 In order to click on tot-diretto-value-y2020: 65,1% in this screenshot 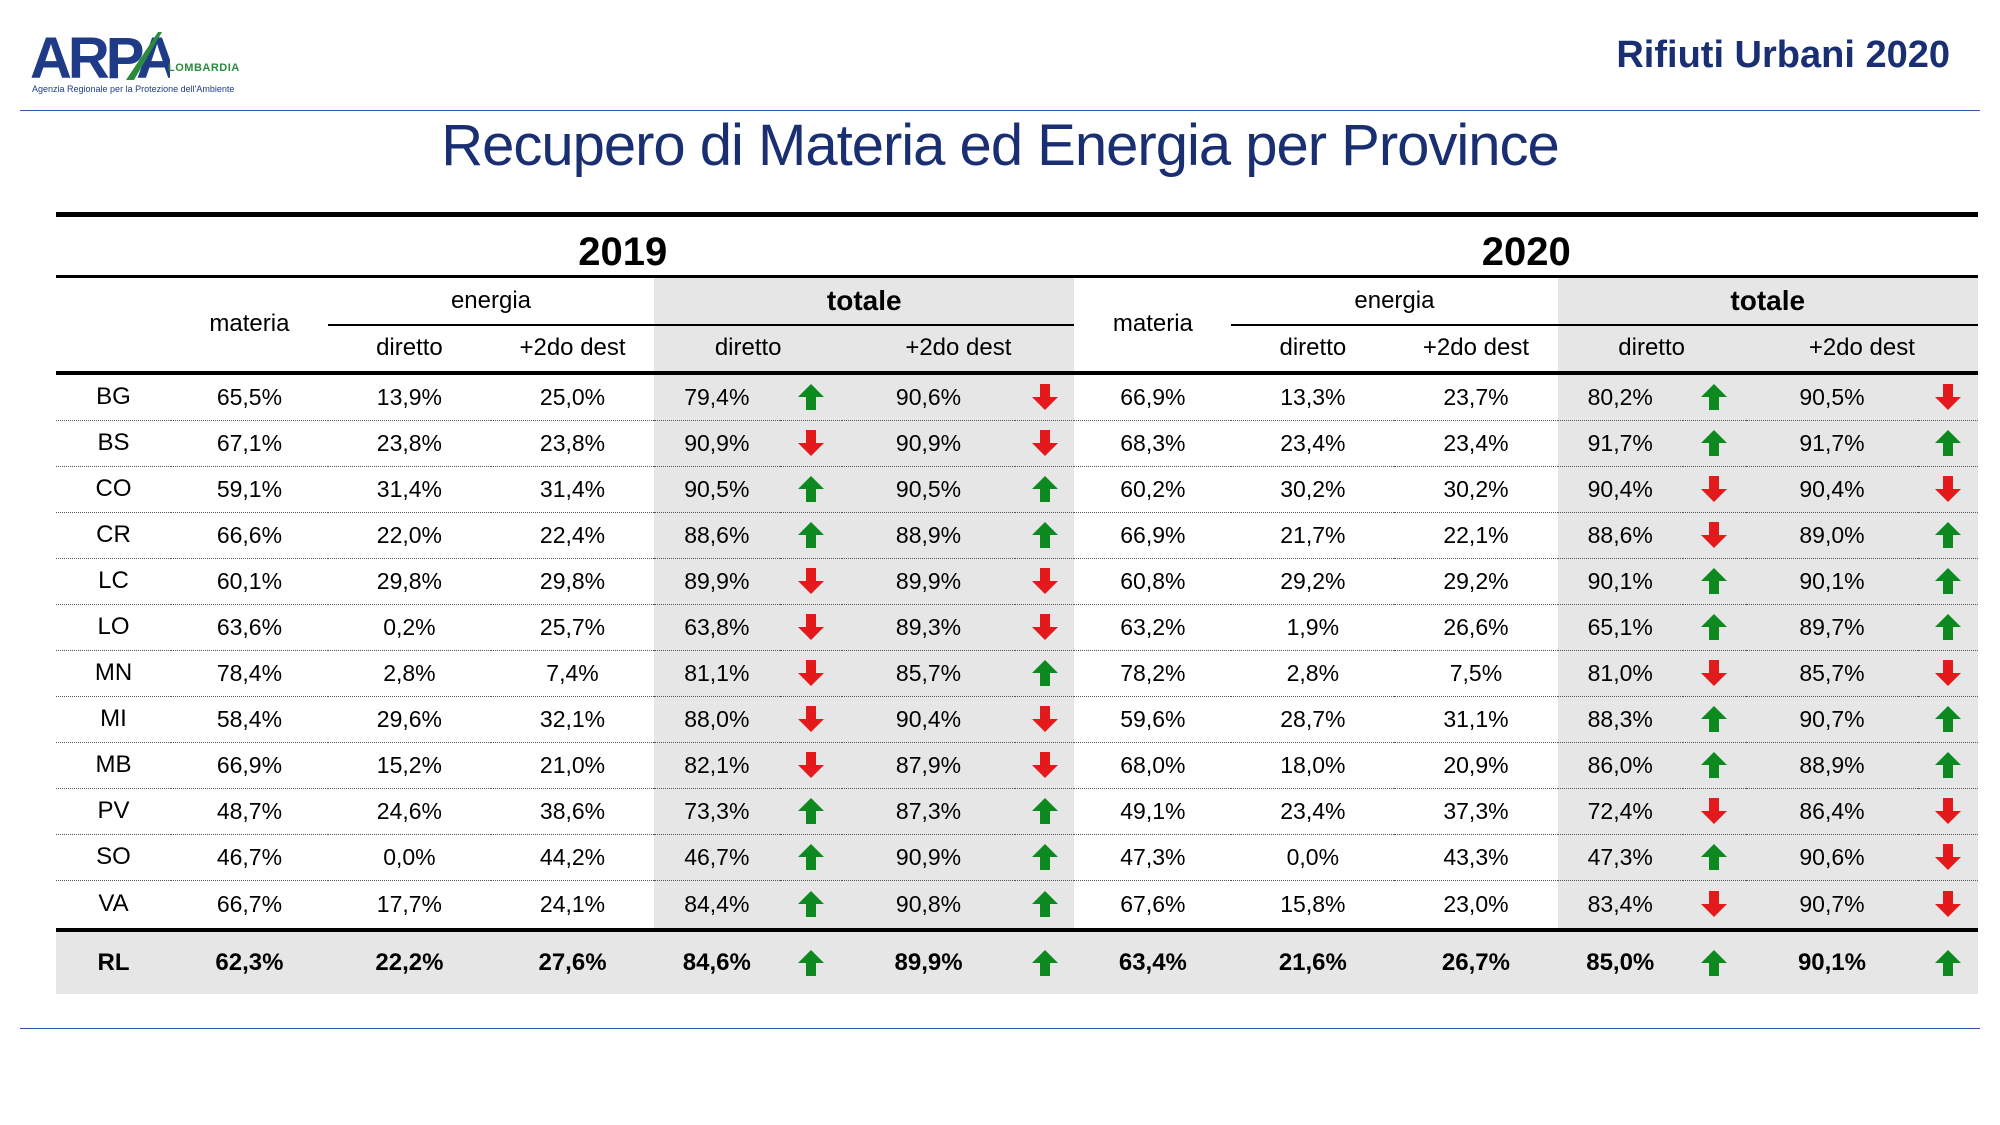, I will do `click(1620, 627)`.